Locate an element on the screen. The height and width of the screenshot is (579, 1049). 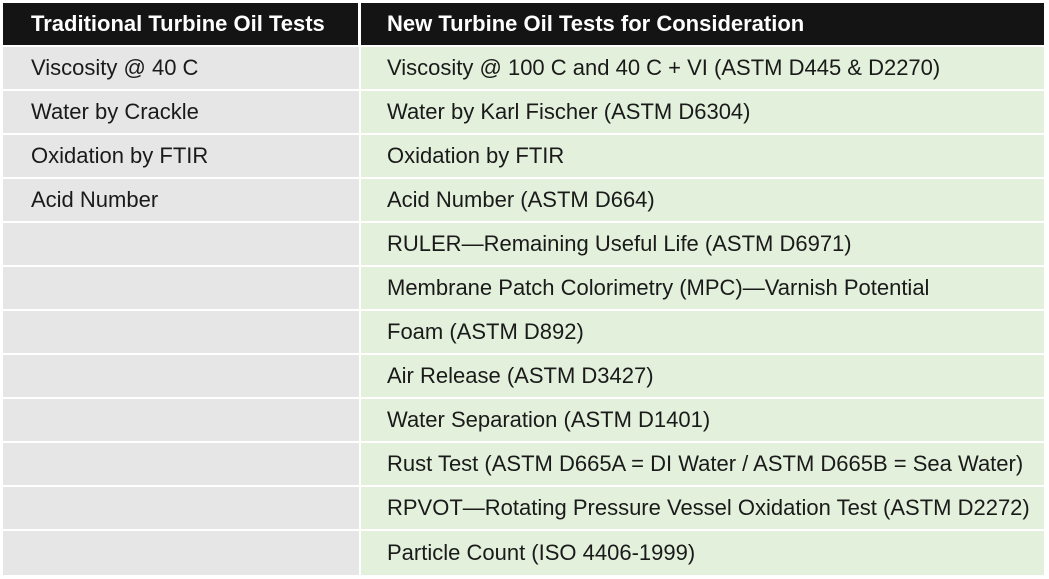
table-row: Water Separation (ASTM D1401) is located at coordinates (523, 421).